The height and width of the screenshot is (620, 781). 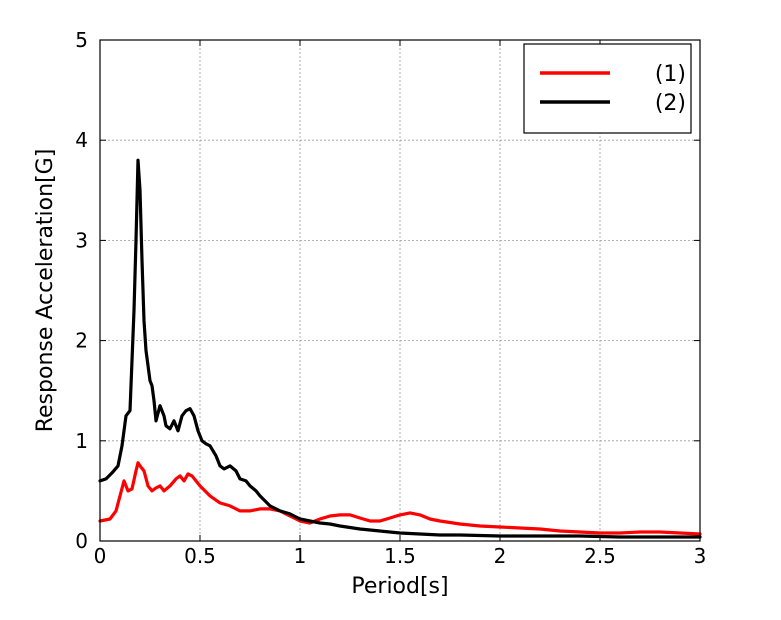 What do you see at coordinates (670, 74) in the screenshot?
I see `legend-label-1: (1)` at bounding box center [670, 74].